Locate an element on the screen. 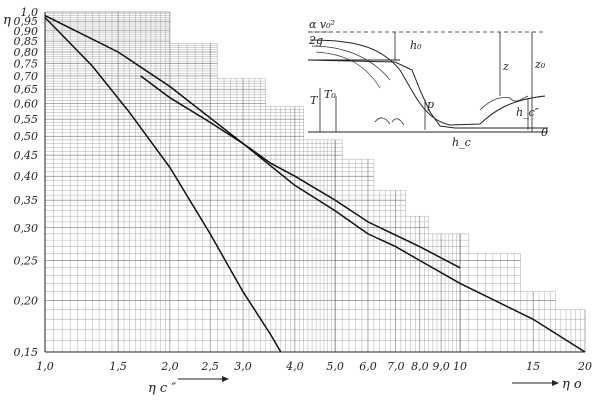 The width and height of the screenshot is (598, 404). inset-label-z: z is located at coordinates (505, 66).